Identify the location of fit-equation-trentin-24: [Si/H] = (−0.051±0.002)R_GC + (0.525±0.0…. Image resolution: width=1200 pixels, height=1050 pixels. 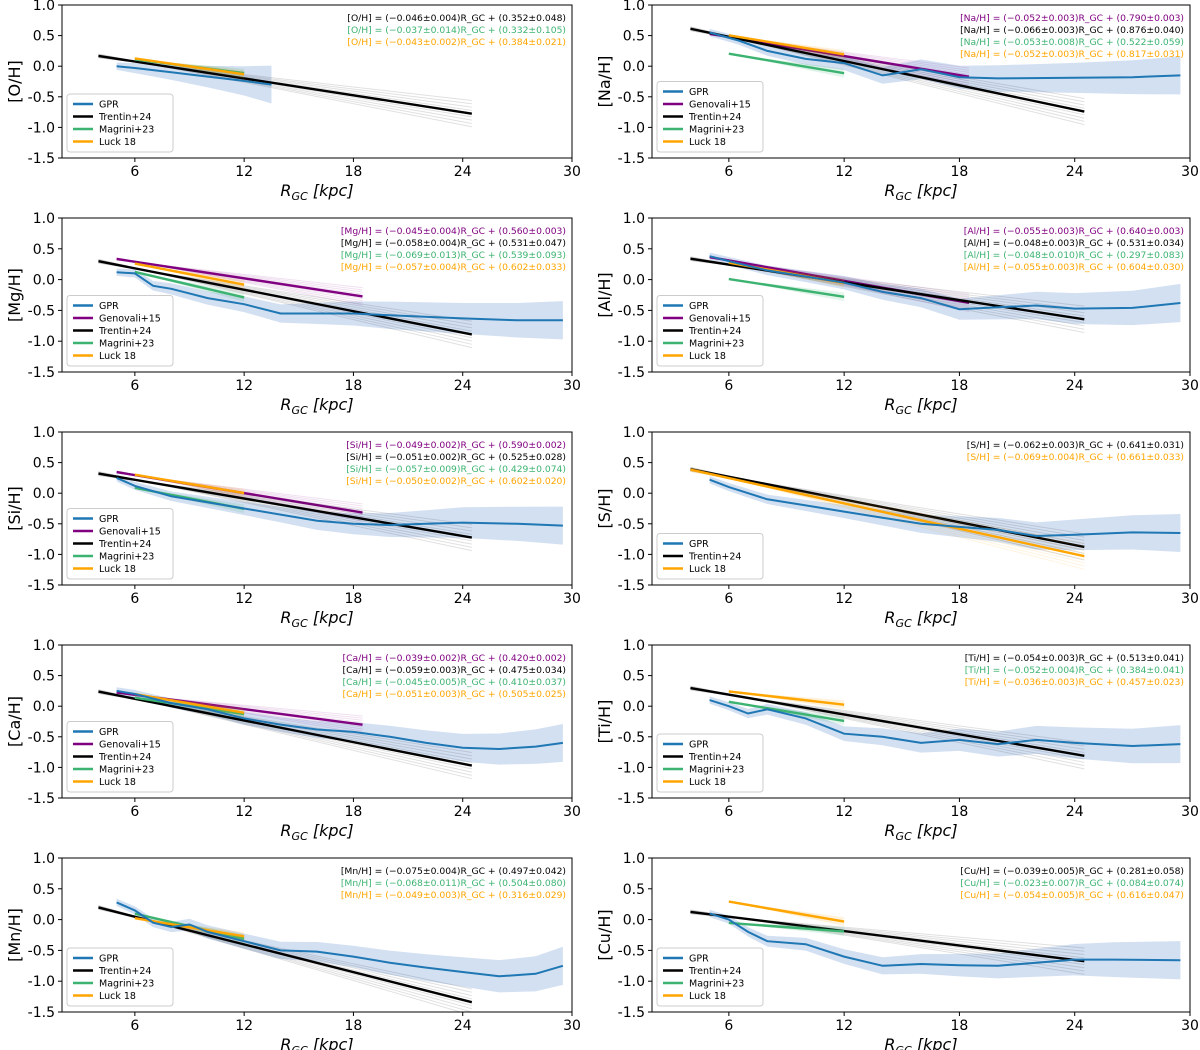
(456, 457).